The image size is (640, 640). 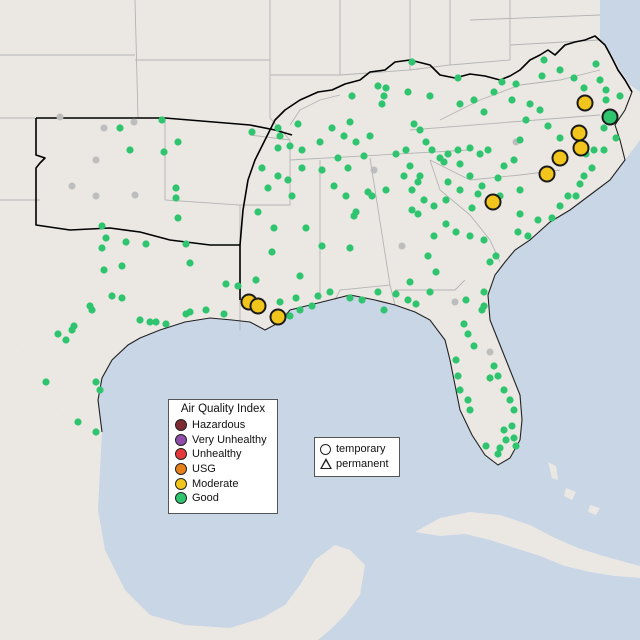 I want to click on legend-label: temporary, so click(x=361, y=449).